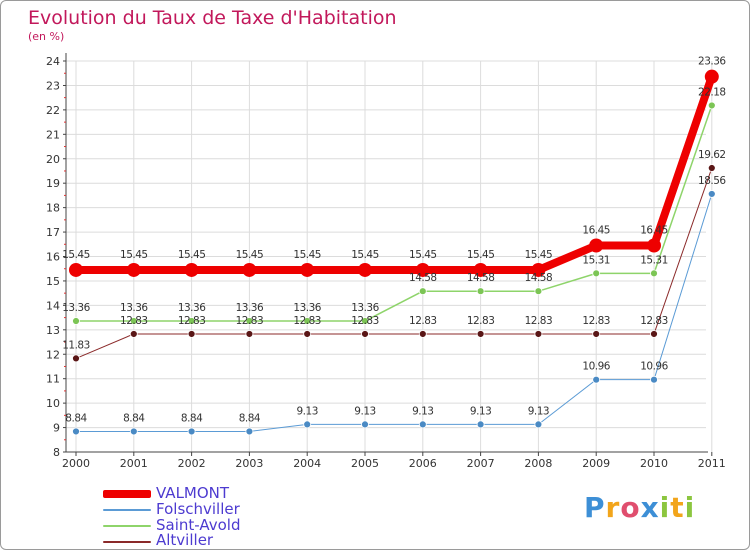 This screenshot has width=750, height=550. I want to click on legend-swatch-folschviller, so click(127, 510).